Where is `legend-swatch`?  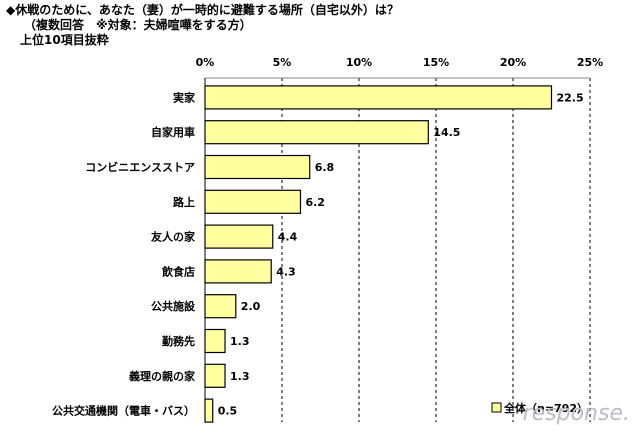 legend-swatch is located at coordinates (496, 407).